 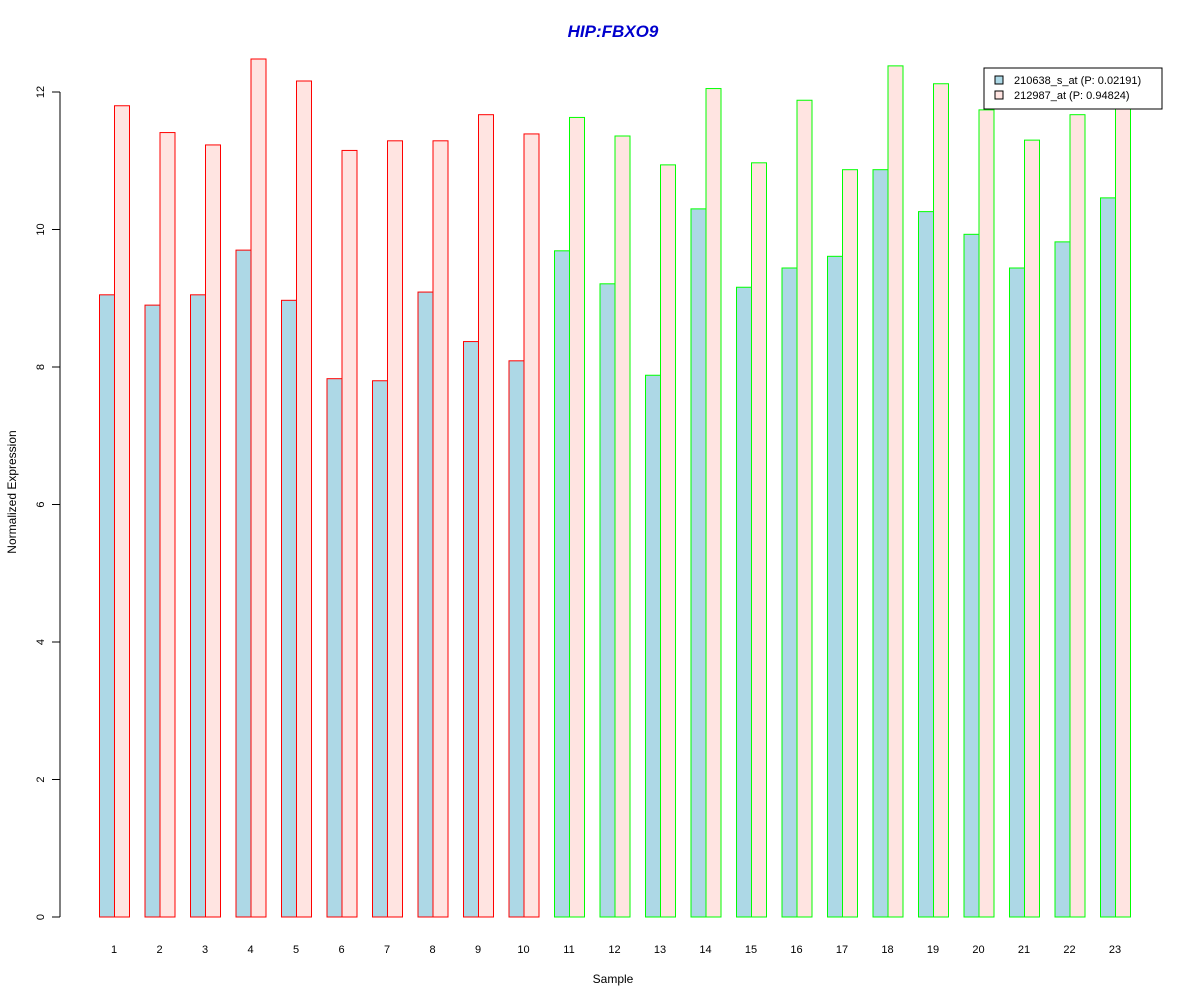 I want to click on x-tick-label: 13, so click(x=660, y=950).